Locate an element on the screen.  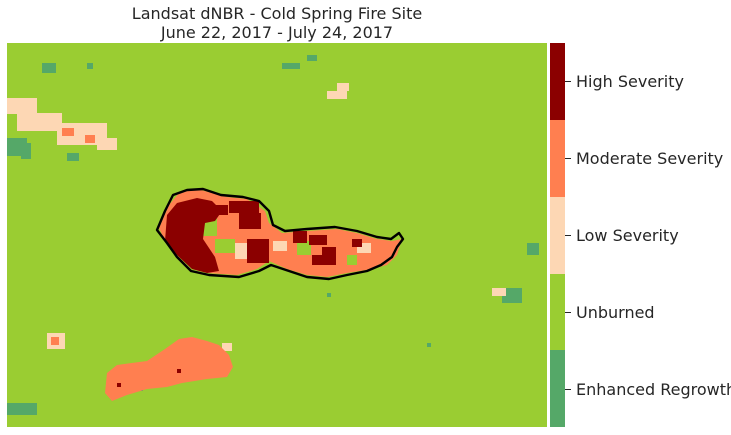
legend-colorbar is located at coordinates (557, 235).